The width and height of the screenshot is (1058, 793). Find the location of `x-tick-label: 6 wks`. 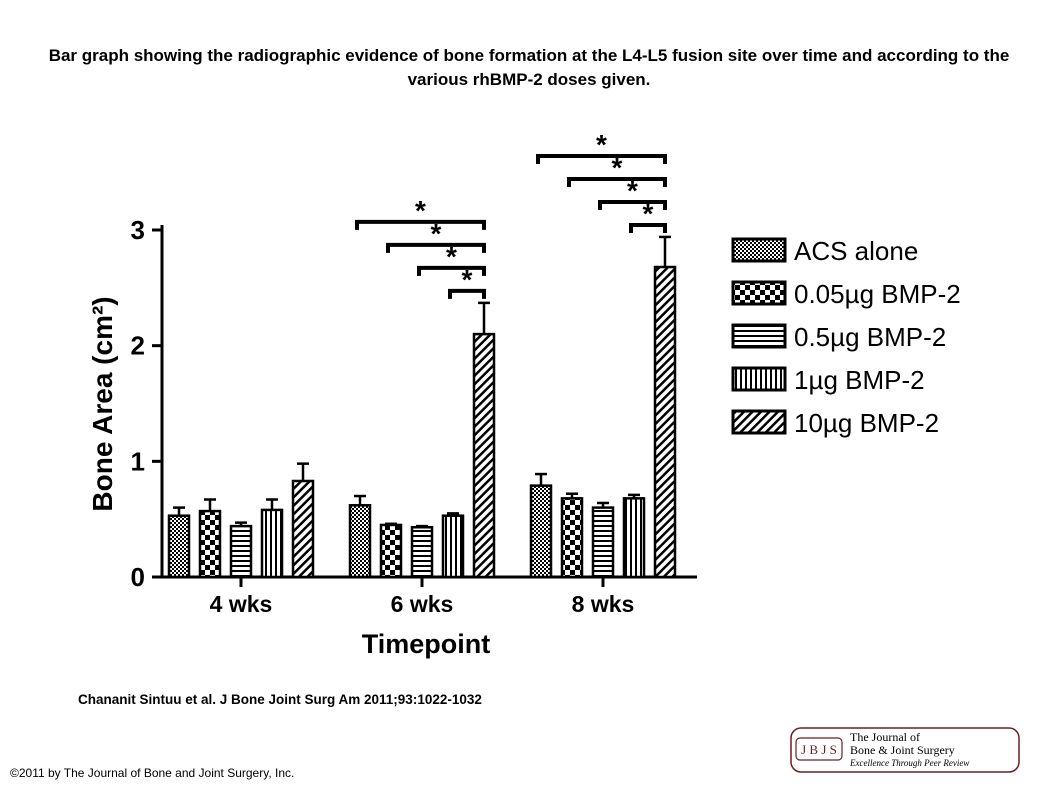

x-tick-label: 6 wks is located at coordinates (422, 604).